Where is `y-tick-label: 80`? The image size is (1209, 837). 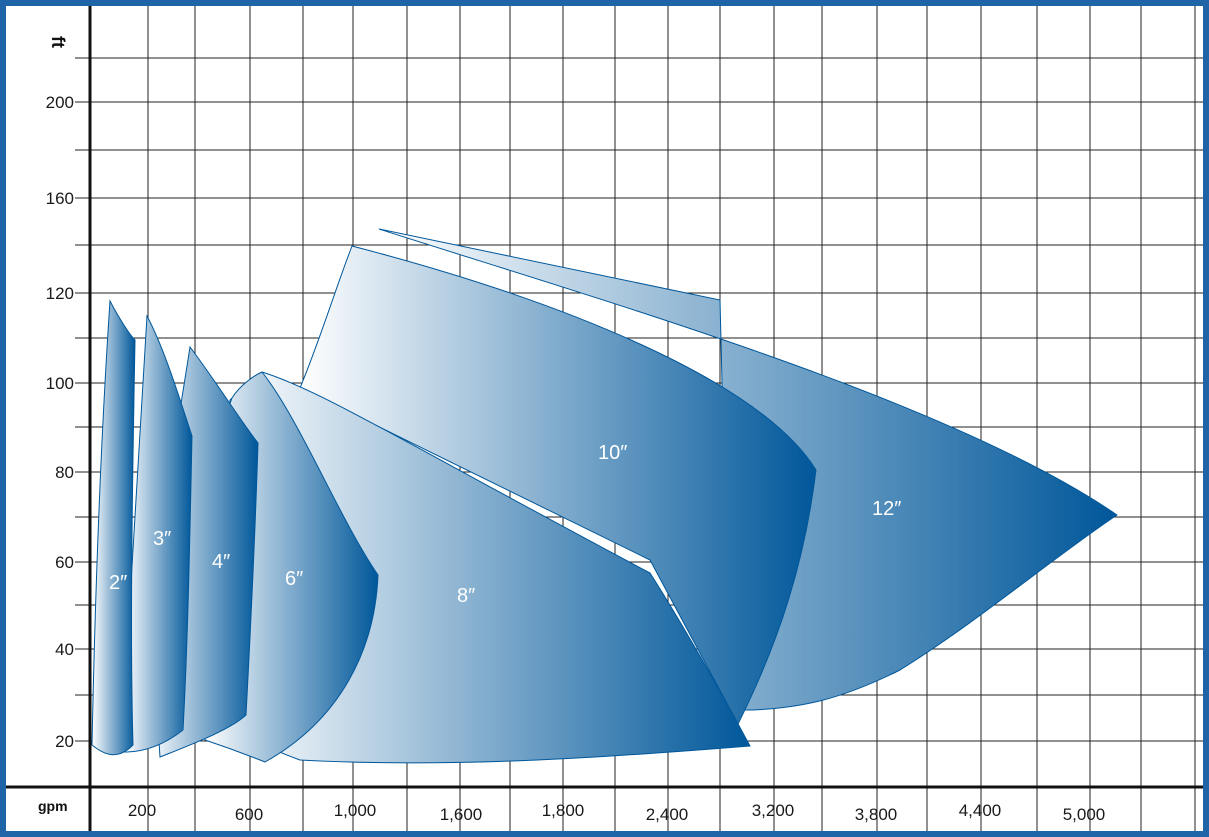 y-tick-label: 80 is located at coordinates (64, 472).